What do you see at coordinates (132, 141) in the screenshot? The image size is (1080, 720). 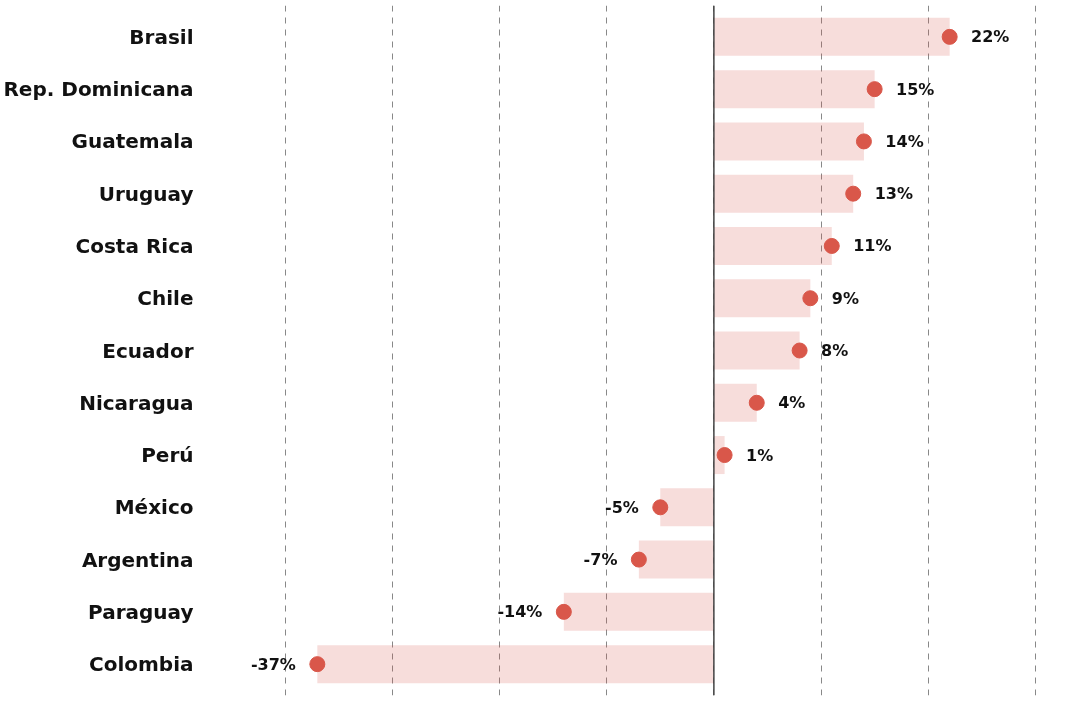 I see `y-tick-label: Guatemala` at bounding box center [132, 141].